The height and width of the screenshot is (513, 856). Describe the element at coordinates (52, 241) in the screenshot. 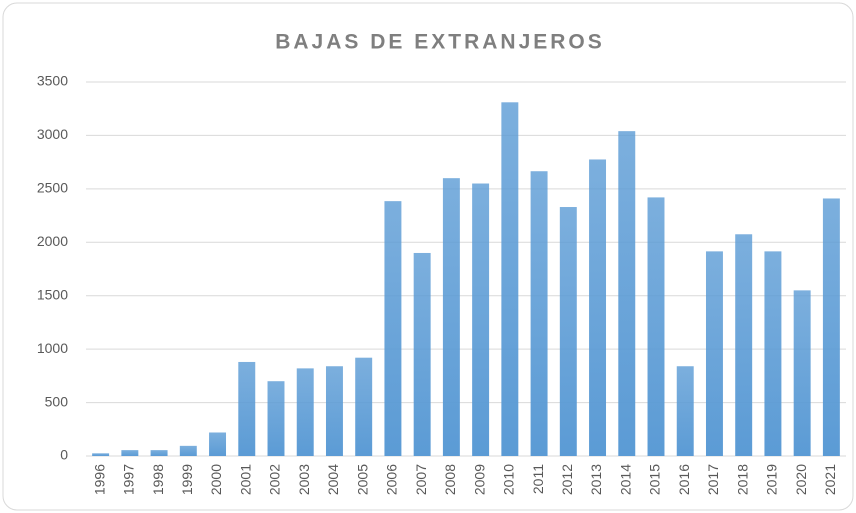

I see `y-tick-label: 2000` at that location.